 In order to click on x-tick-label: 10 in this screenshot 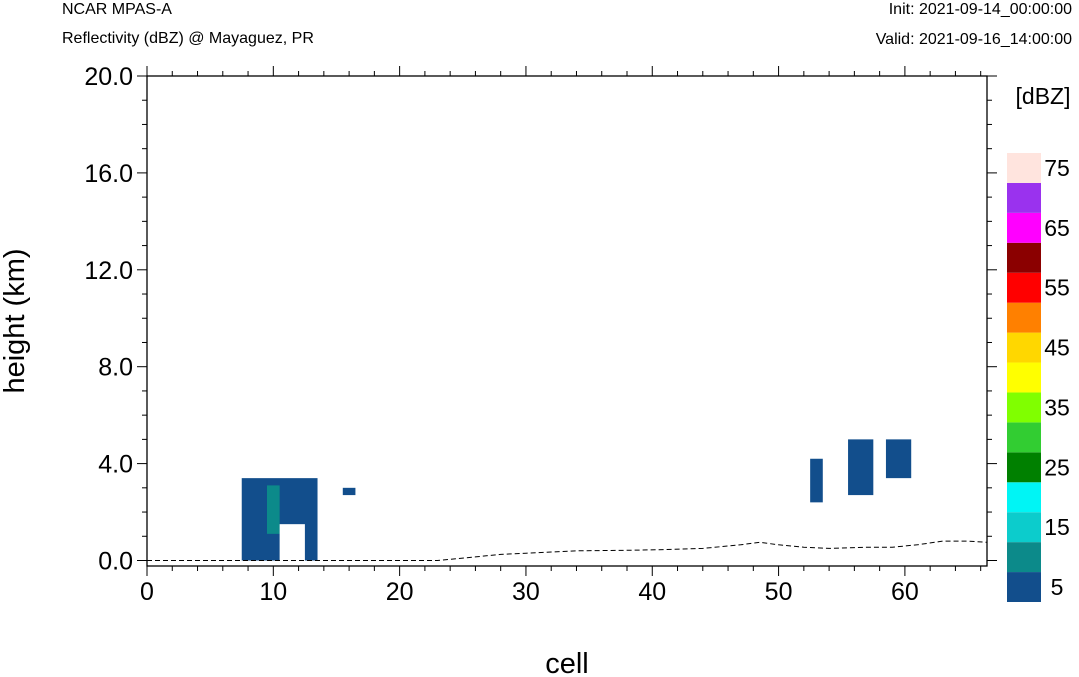, I will do `click(273, 592)`.